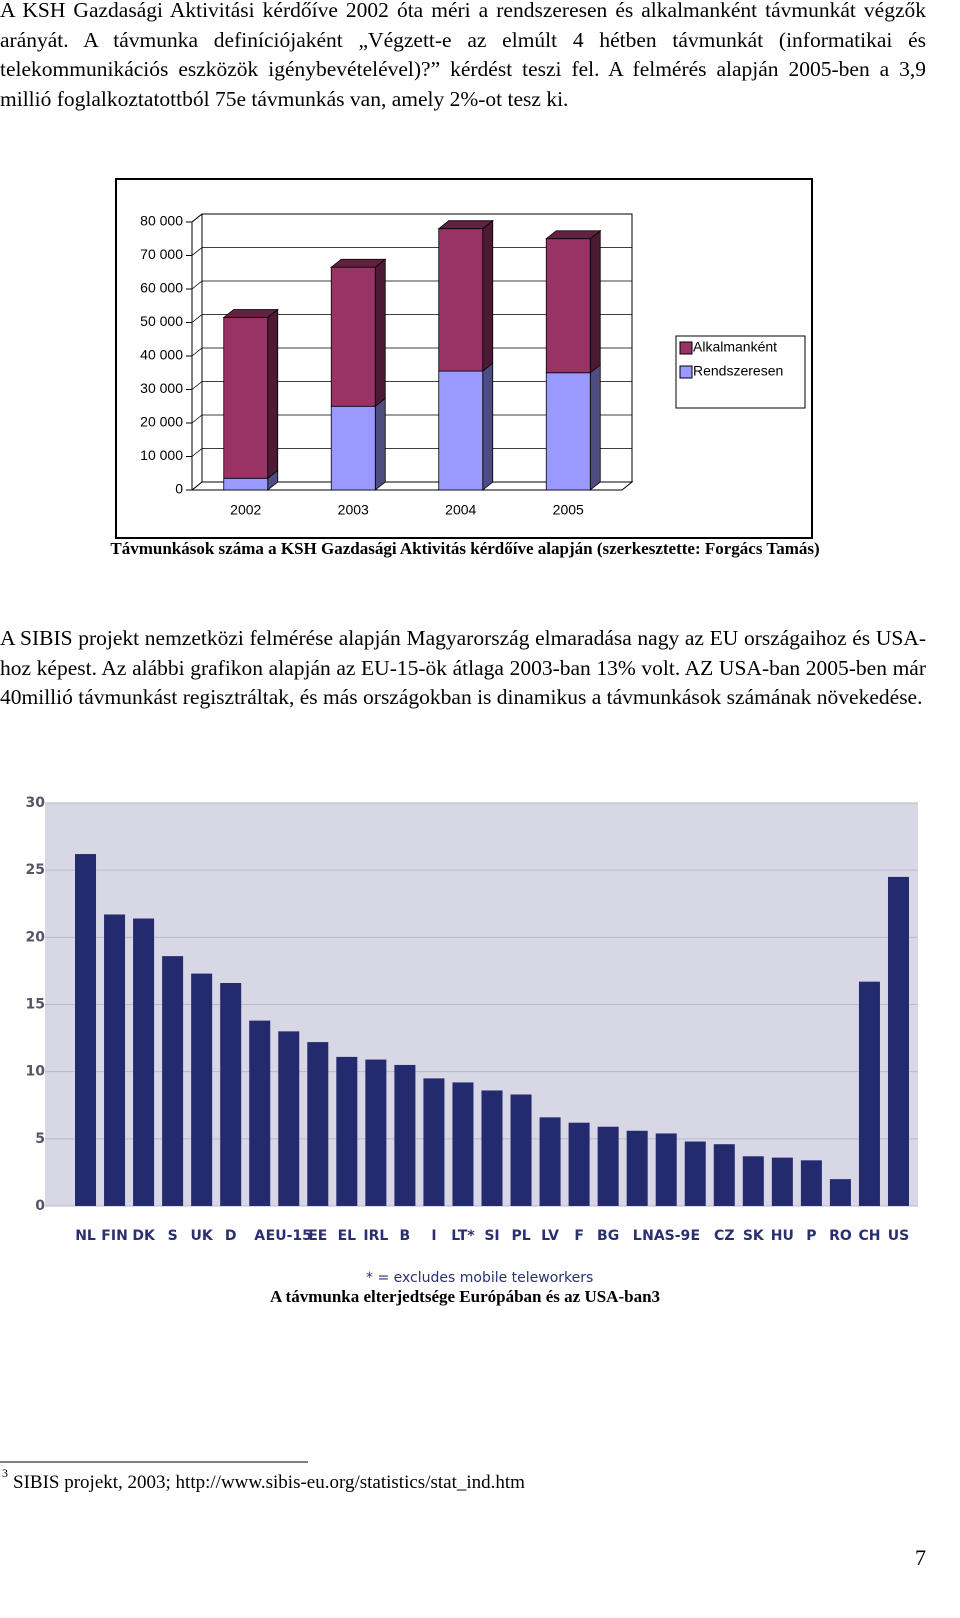 Image resolution: width=960 pixels, height=1618 pixels. What do you see at coordinates (161, 422) in the screenshot?
I see `y-tick-label: 20 000` at bounding box center [161, 422].